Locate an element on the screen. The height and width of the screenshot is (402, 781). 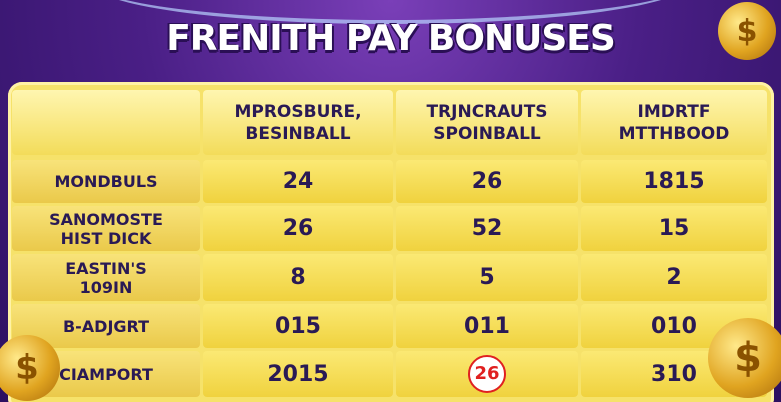
table-cell: 8 is located at coordinates (298, 277).